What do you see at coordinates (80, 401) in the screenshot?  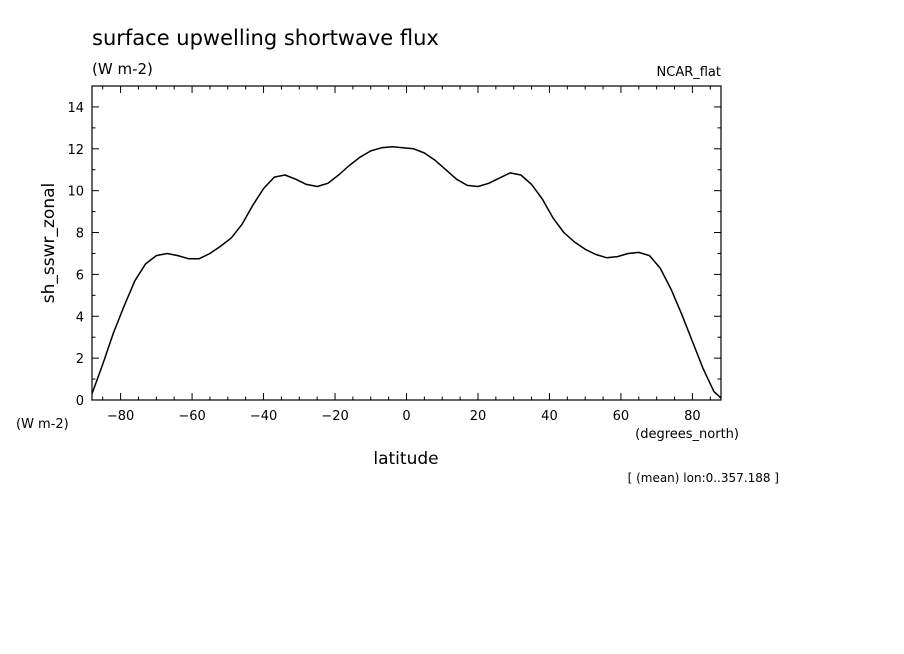 I see `y-tick-label: 0` at bounding box center [80, 401].